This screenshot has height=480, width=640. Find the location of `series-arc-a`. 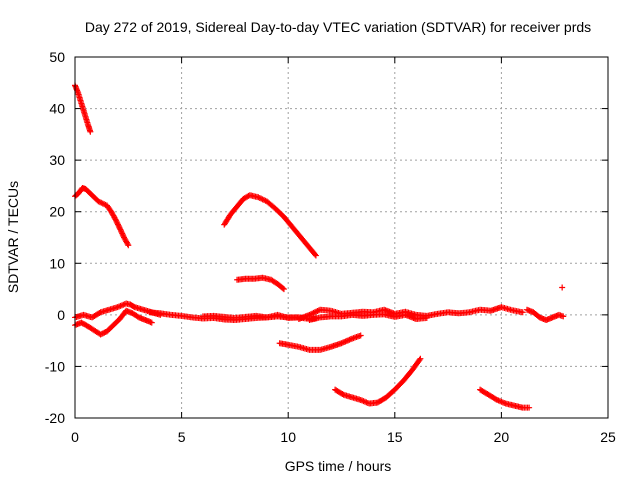

series-arc-a is located at coordinates (83, 108).